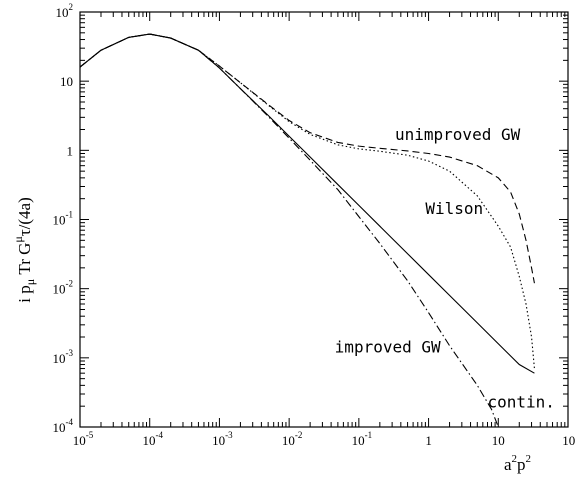 This screenshot has width=575, height=487. I want to click on y-tick-label: 1, so click(70, 150).